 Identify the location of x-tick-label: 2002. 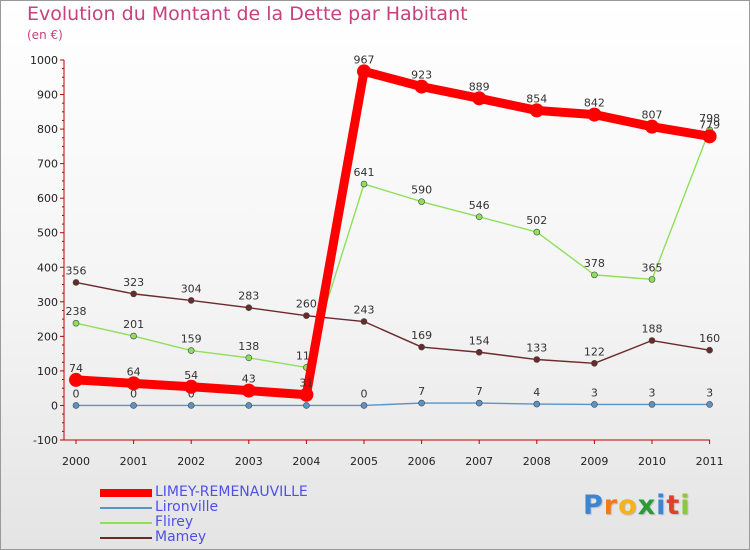
(191, 461).